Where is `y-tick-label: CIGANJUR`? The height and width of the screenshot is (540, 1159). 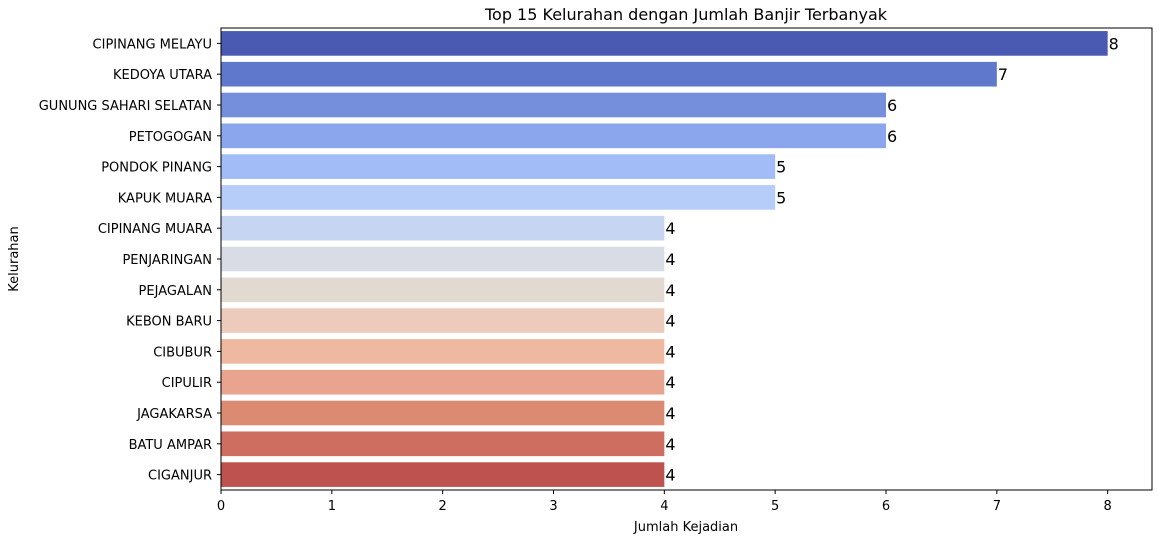 y-tick-label: CIGANJUR is located at coordinates (180, 476).